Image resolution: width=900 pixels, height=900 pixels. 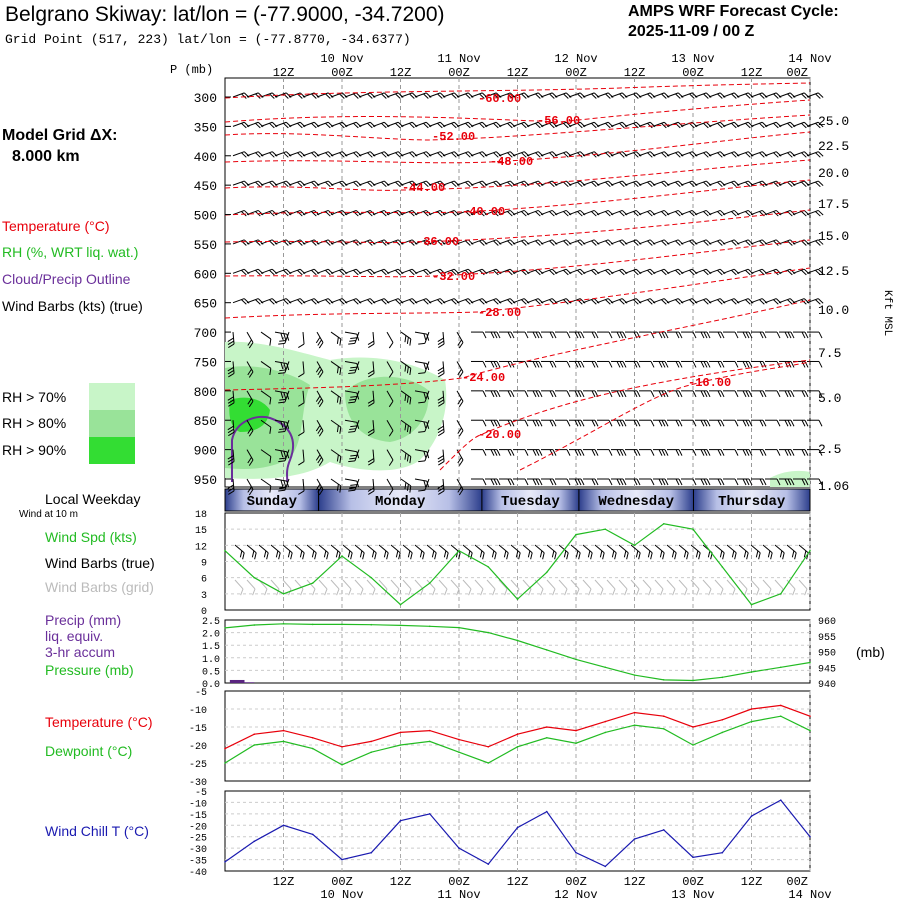 What do you see at coordinates (251, 587) in the screenshot?
I see `surface-wind-barb-grid` at bounding box center [251, 587].